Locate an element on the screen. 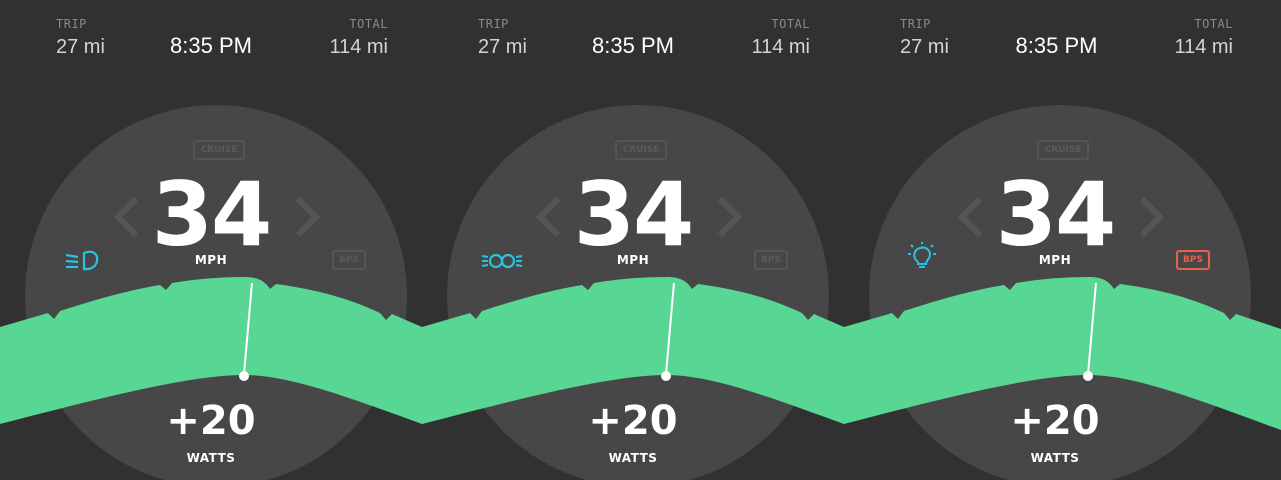 Image resolution: width=1281 pixels, height=480 pixels. low-beam-headlight-icon is located at coordinates (82, 260).